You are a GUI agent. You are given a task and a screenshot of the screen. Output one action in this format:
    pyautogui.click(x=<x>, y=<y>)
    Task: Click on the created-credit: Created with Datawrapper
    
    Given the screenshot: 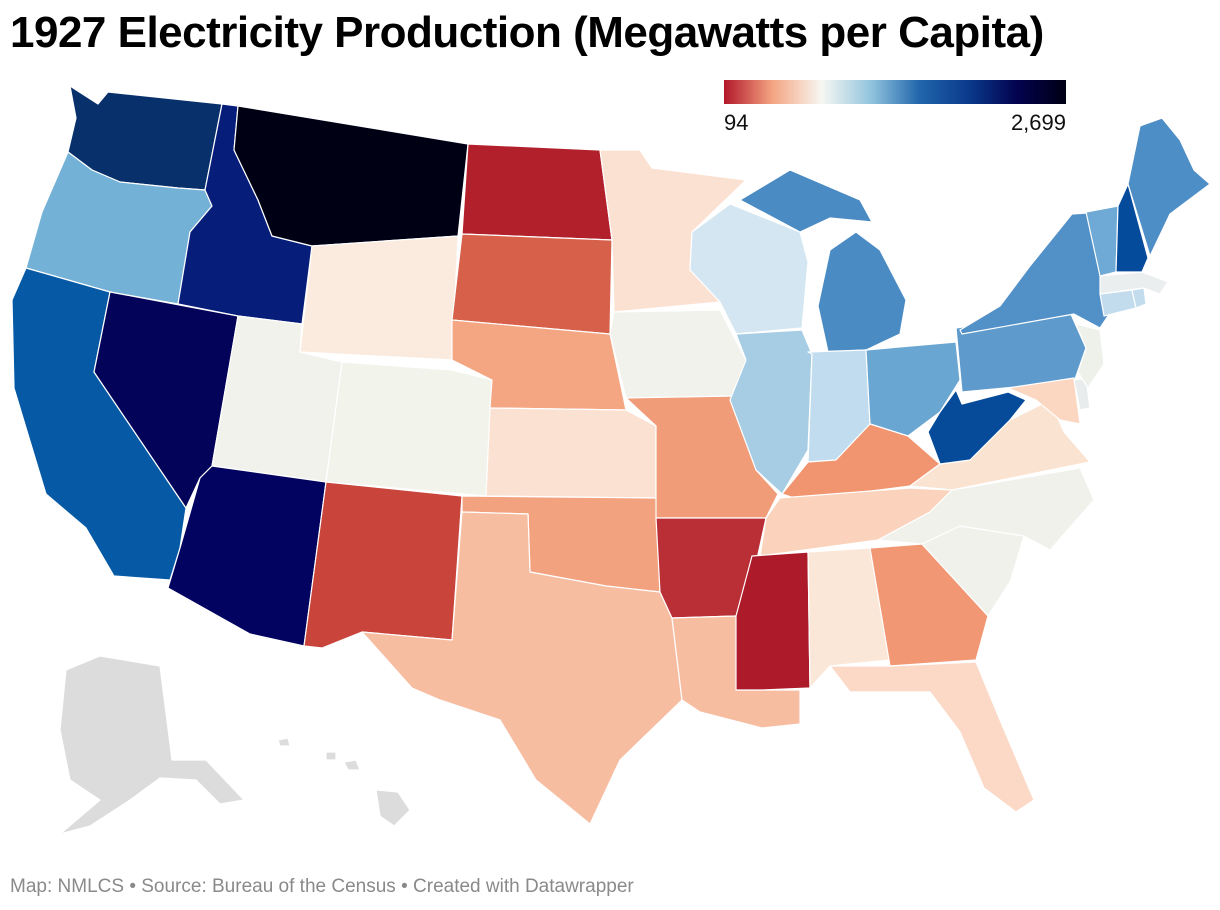 What is the action you would take?
    pyautogui.click(x=523, y=886)
    